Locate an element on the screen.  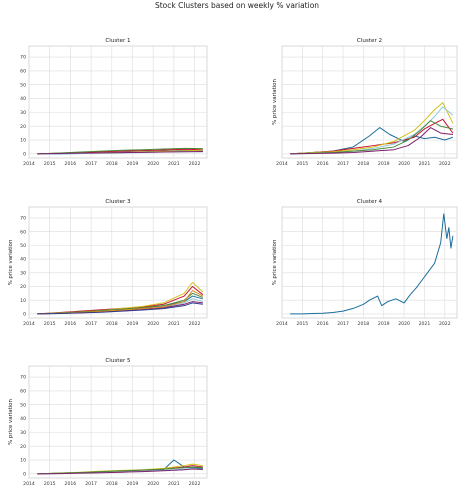
panel-title: Cluster 2 is located at coordinates (369, 41).